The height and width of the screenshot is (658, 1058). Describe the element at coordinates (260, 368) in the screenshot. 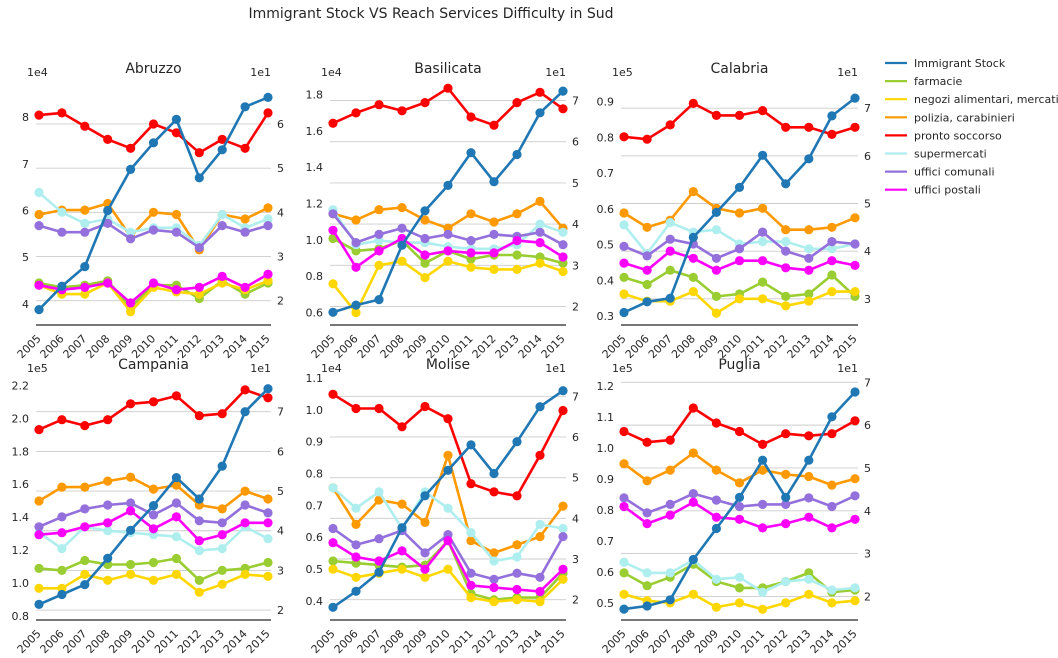

I see `right-axis-multiplier: 1e1` at that location.